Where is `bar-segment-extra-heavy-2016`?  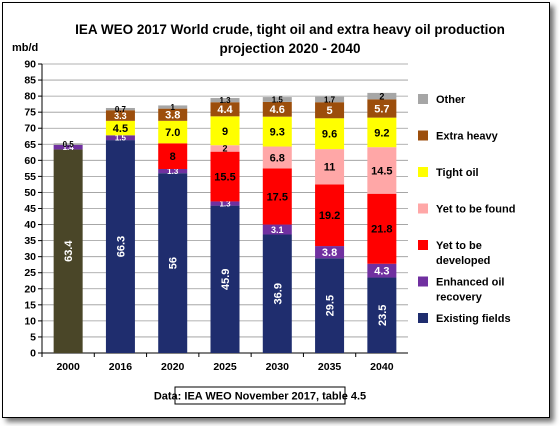
bar-segment-extra-heavy-2016 is located at coordinates (120, 115).